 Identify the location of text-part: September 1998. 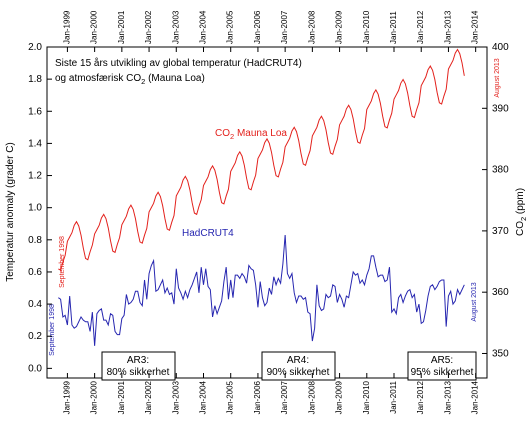
(62, 262).